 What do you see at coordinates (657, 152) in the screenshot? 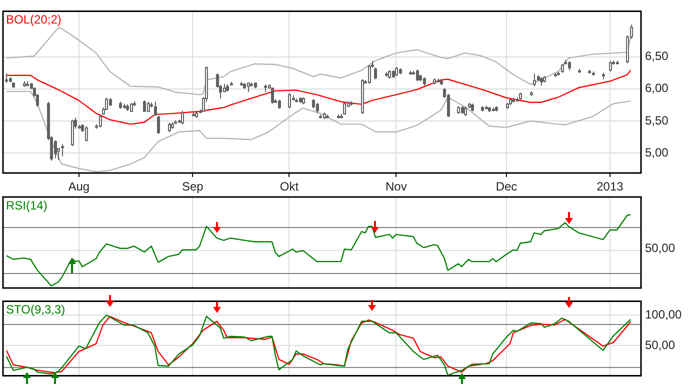
I see `y-tick-label: 5,00` at bounding box center [657, 152].